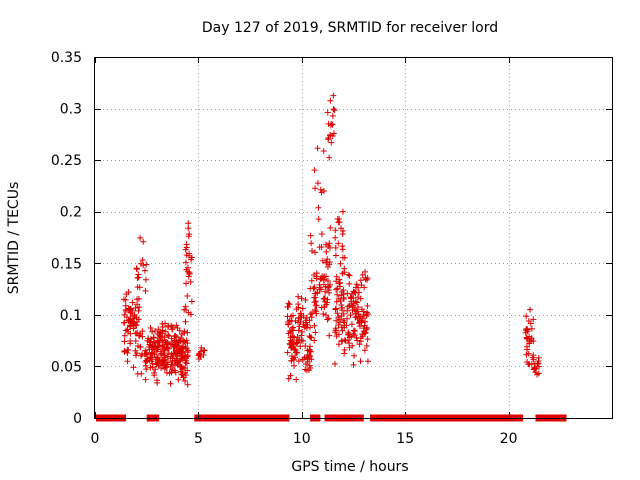 The height and width of the screenshot is (480, 640). I want to click on x-tick-label: 15, so click(405, 439).